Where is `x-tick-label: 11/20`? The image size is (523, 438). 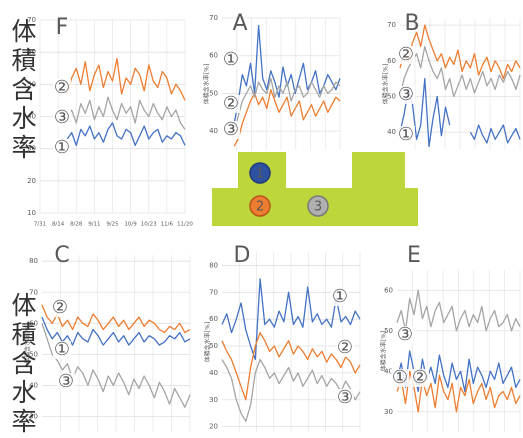
x-tick-label: 11/20 is located at coordinates (185, 225).